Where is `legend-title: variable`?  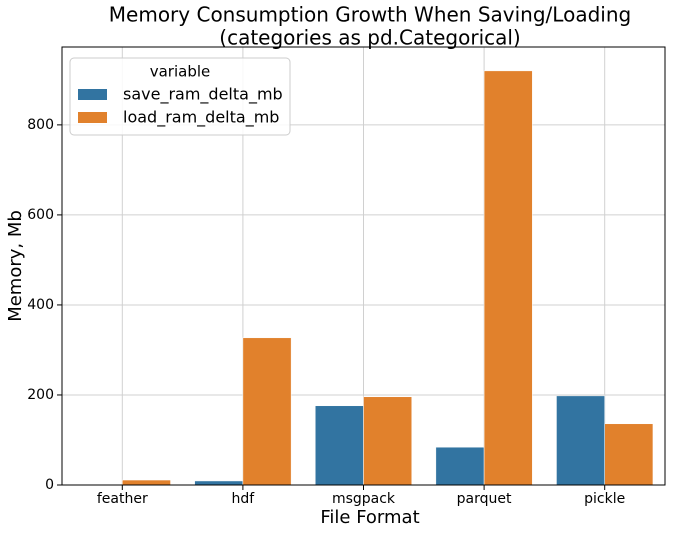 legend-title: variable is located at coordinates (180, 72).